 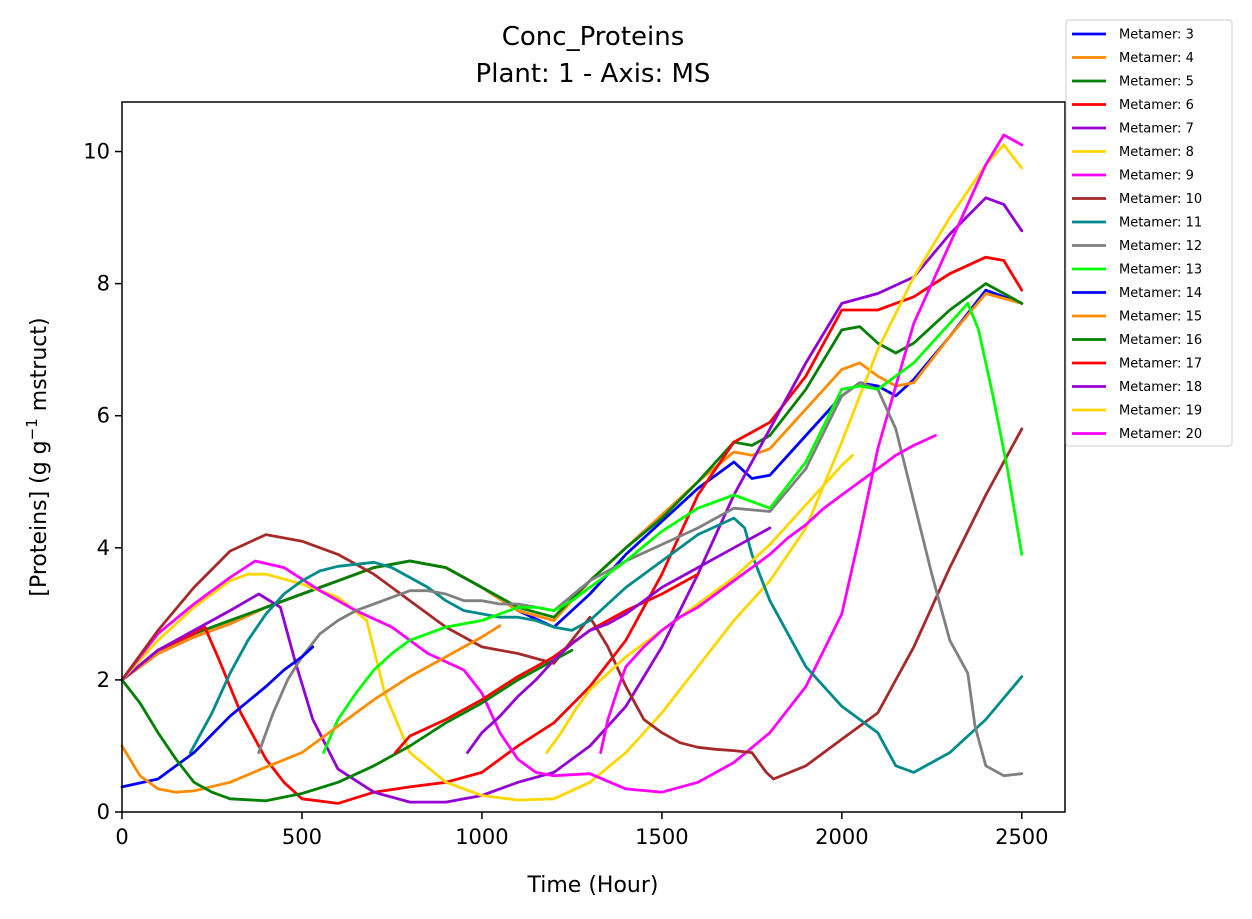 I want to click on legend-label: Metamer: 3, so click(x=1156, y=35).